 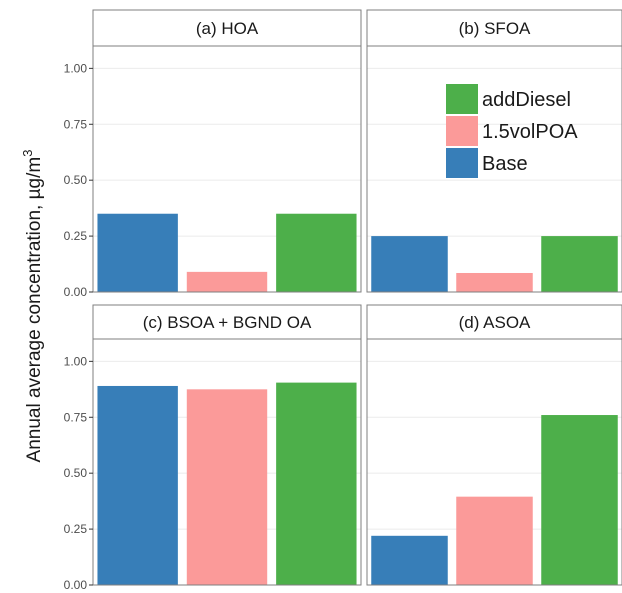 I want to click on panel-2-title: (b) SFOA, so click(x=495, y=28).